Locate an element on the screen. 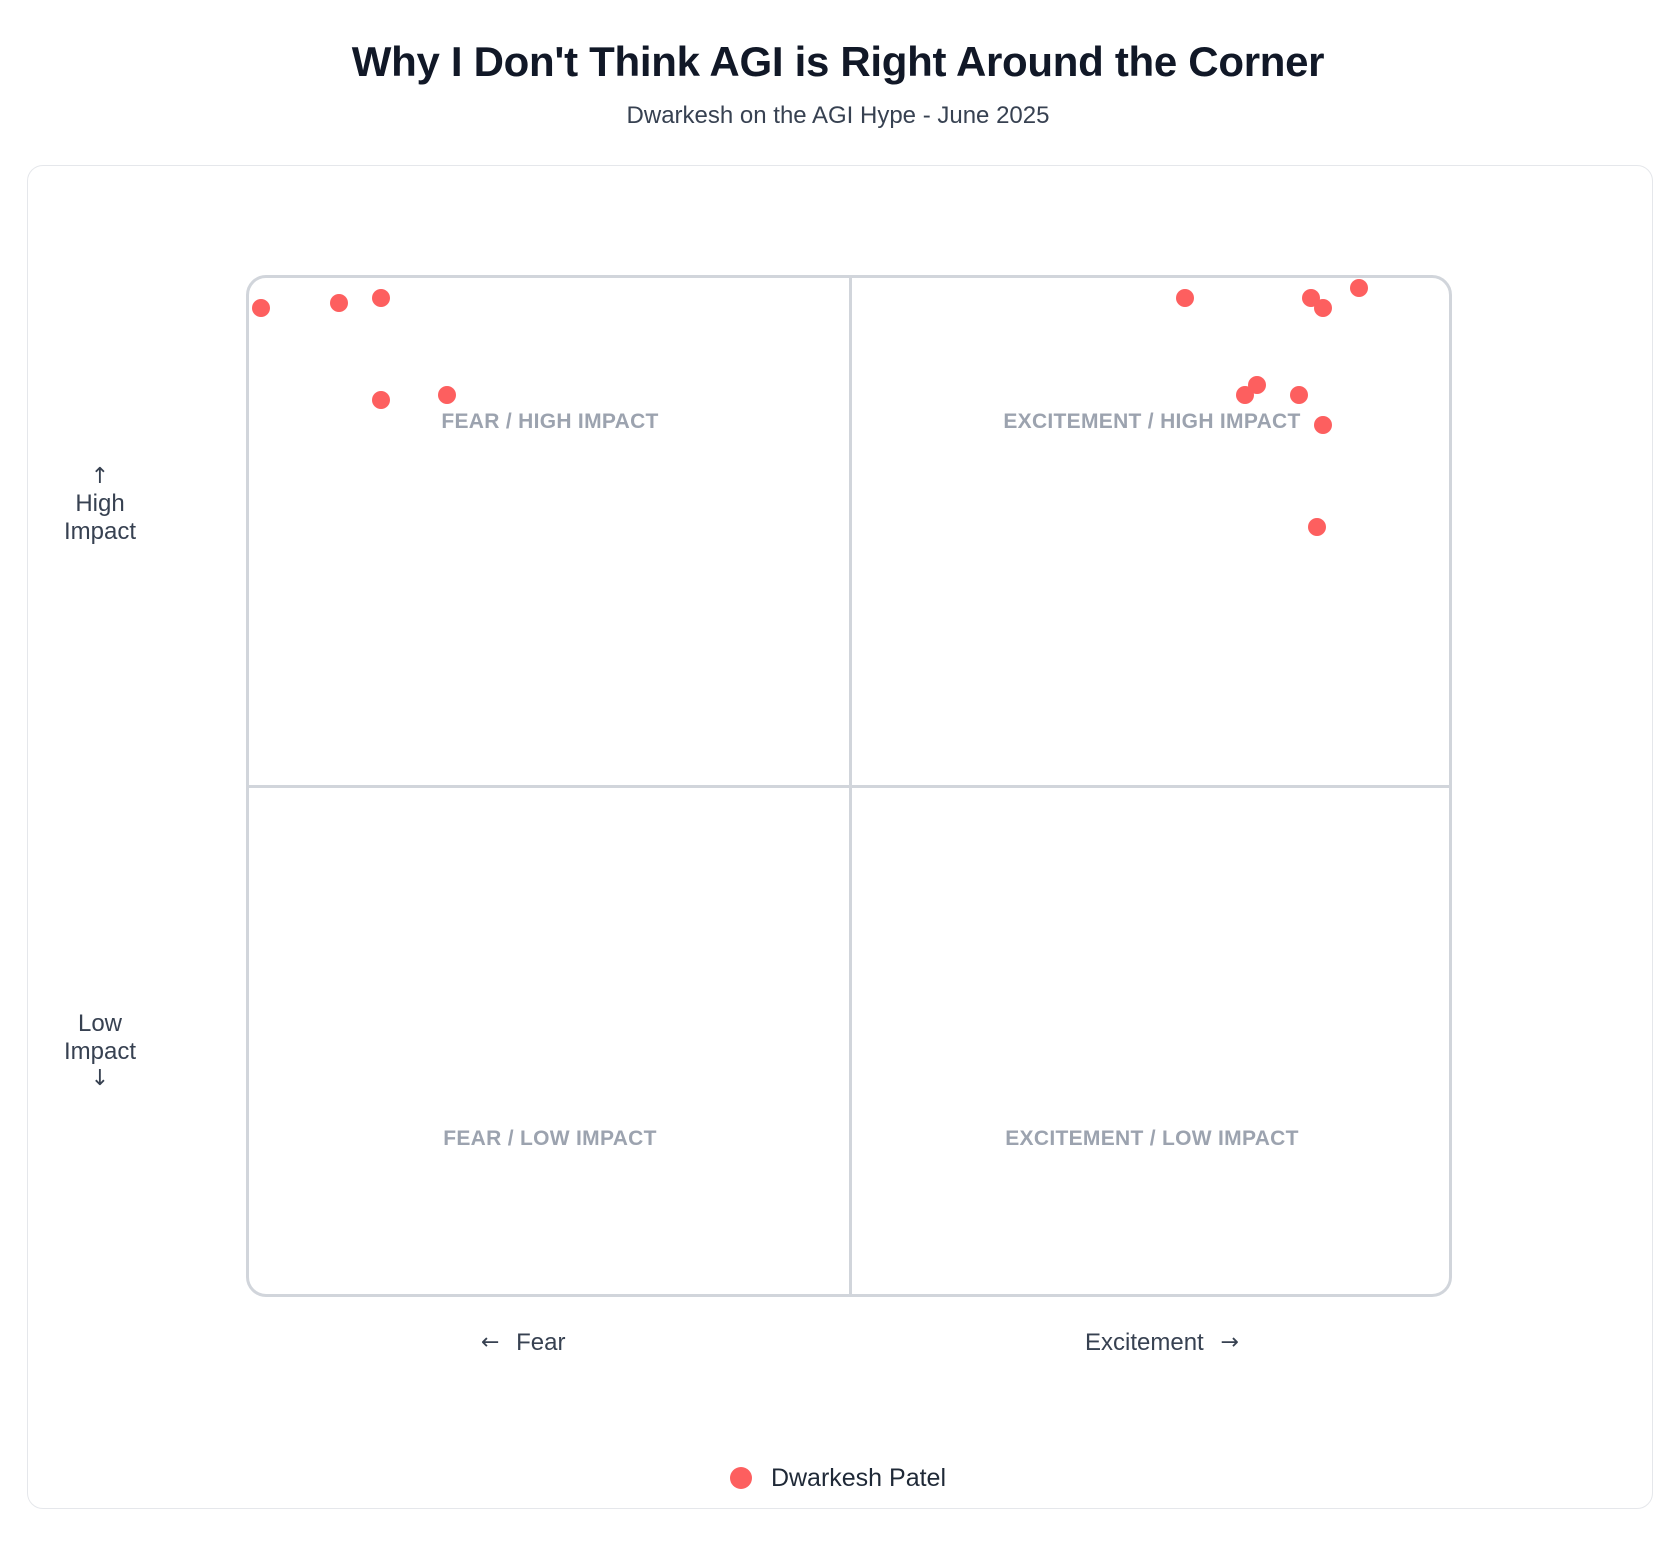  arrow-down-icon: ↓ is located at coordinates (100, 1078).